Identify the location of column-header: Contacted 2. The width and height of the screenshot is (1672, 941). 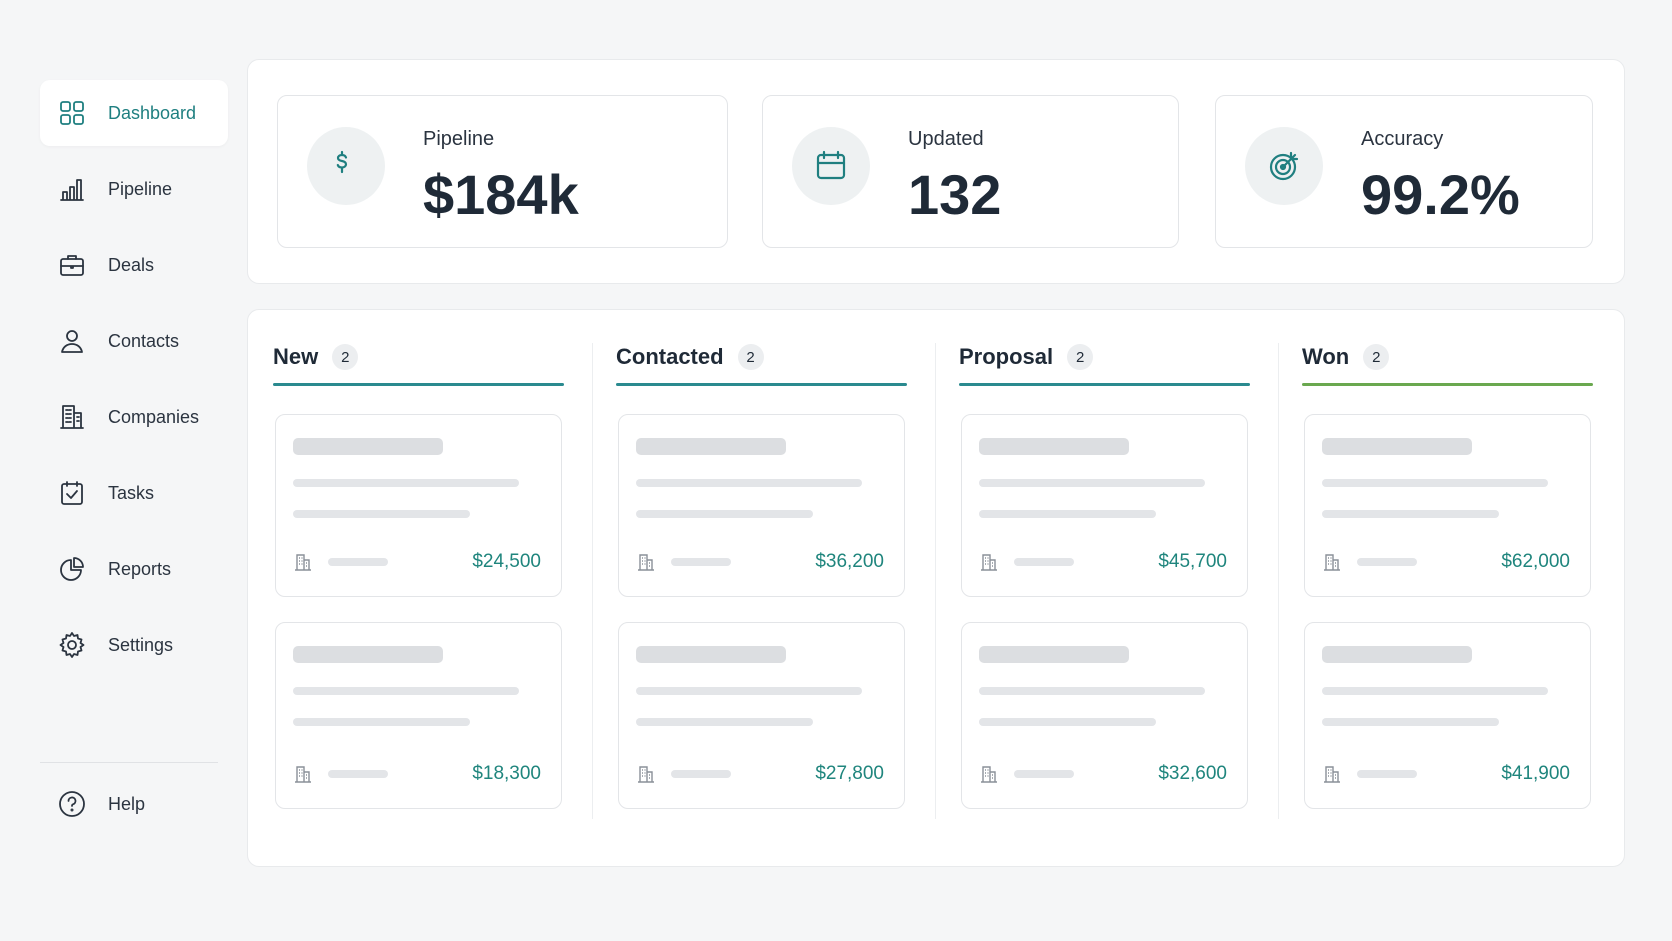
(690, 357).